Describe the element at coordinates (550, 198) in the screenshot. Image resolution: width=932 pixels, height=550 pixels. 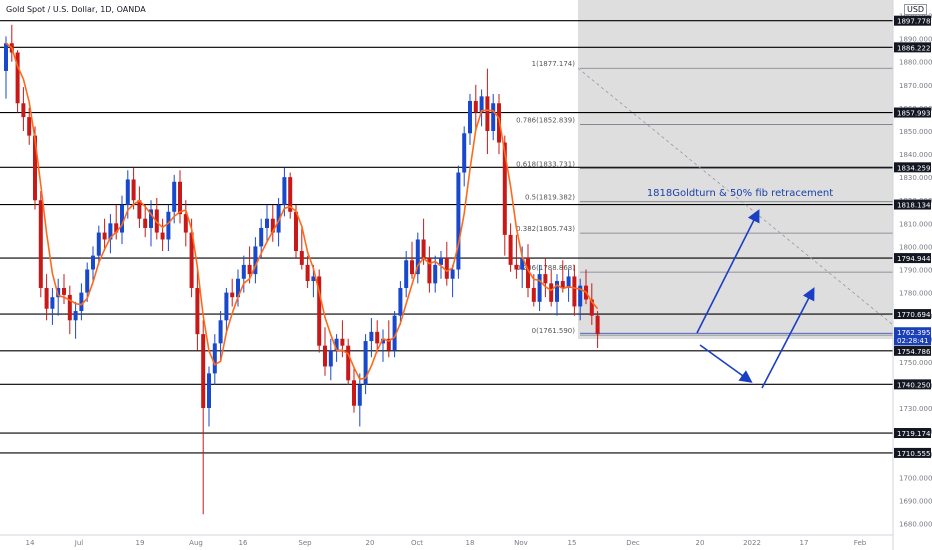
I see `fib-level-label: 0.5(1819.382)` at that location.